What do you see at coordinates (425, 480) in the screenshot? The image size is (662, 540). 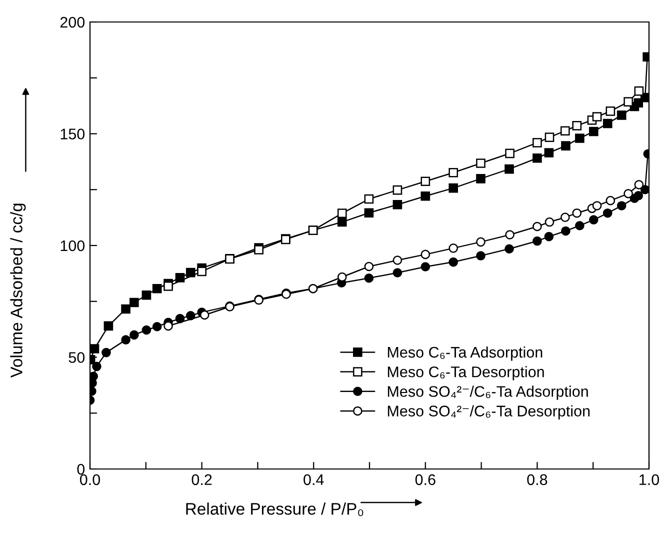 I see `x-tick-label: 0.6` at bounding box center [425, 480].